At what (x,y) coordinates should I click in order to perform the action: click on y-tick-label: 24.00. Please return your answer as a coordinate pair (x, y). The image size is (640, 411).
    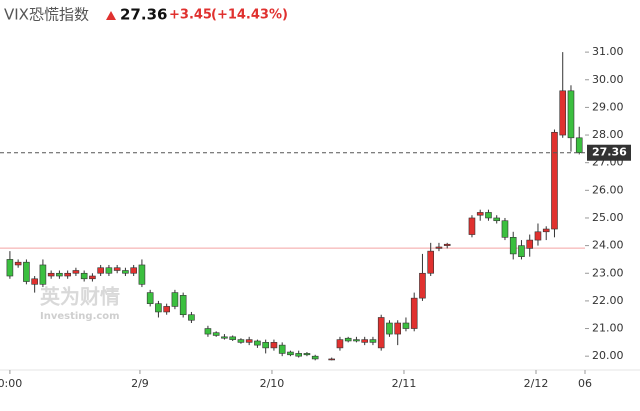
    Looking at the image, I should click on (608, 245).